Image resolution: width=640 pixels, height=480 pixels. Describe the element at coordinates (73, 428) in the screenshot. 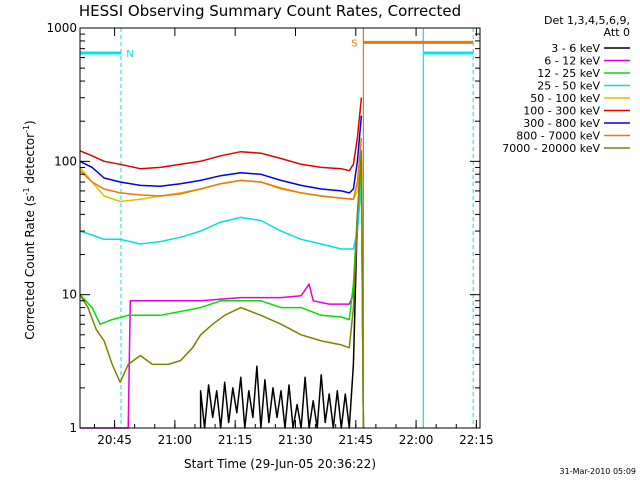

I see `y-tick-label: 1` at that location.